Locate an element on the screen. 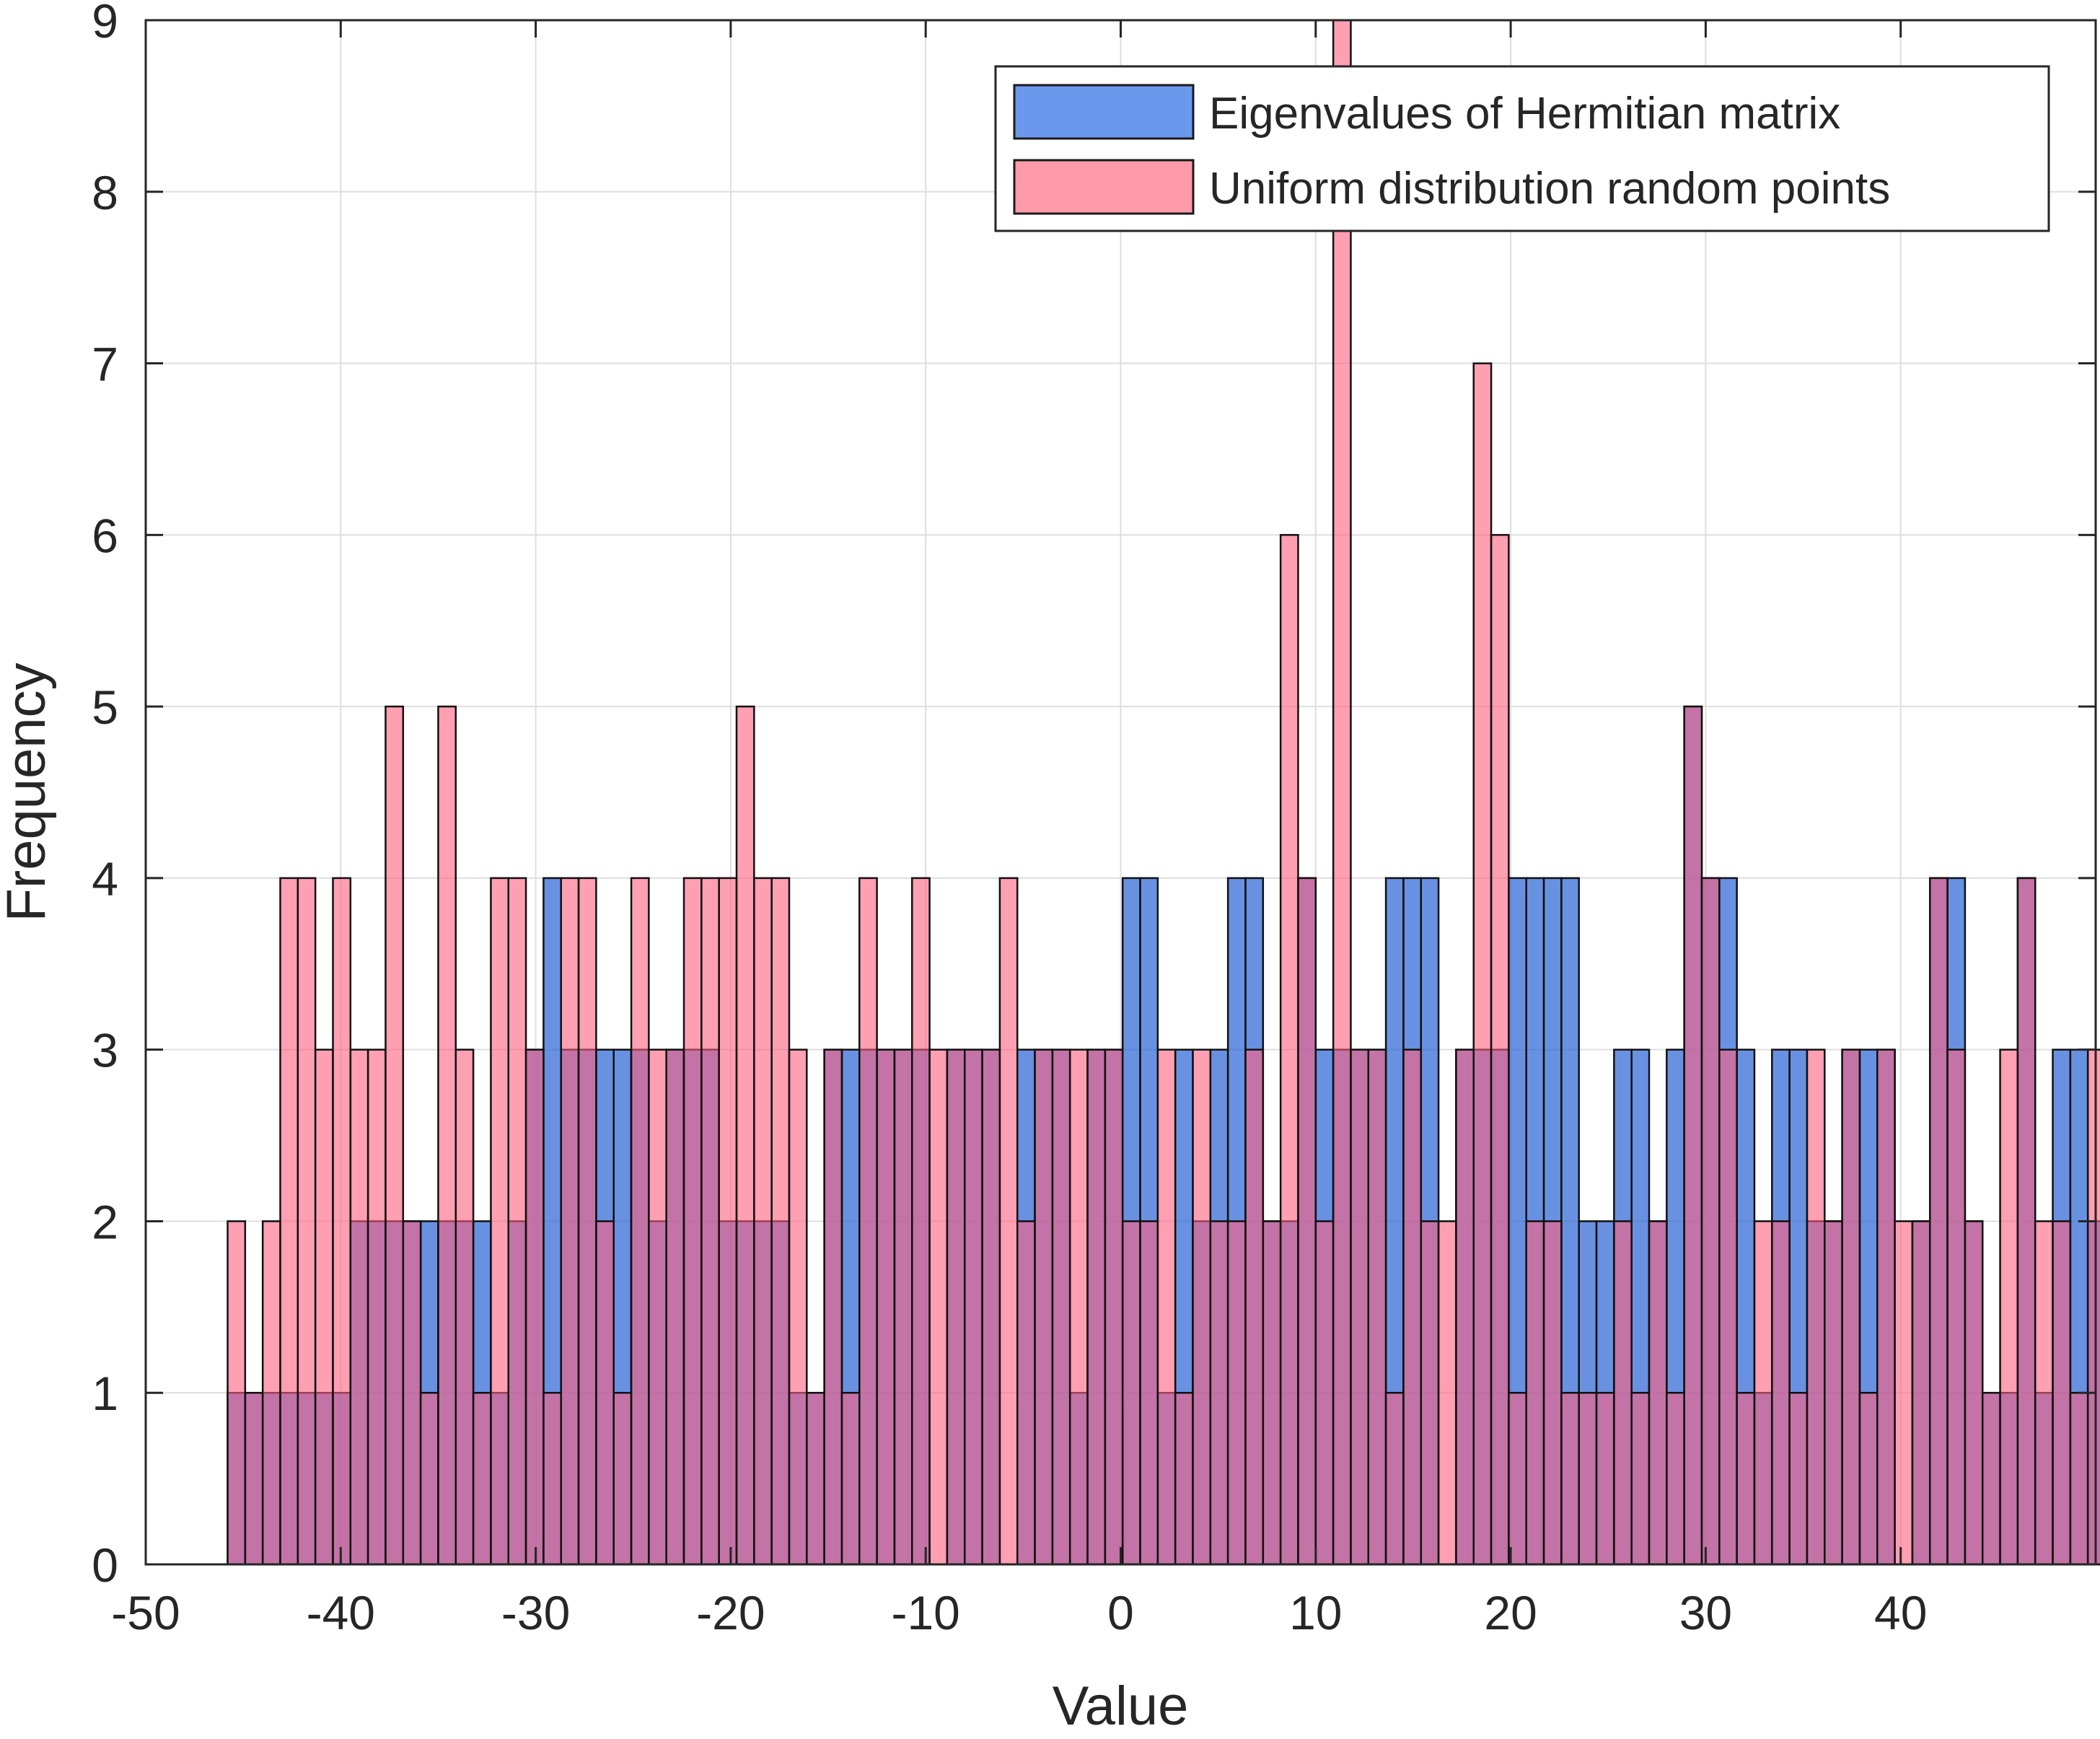 This screenshot has height=1739, width=2100. y-tick-label: 6 is located at coordinates (105, 535).